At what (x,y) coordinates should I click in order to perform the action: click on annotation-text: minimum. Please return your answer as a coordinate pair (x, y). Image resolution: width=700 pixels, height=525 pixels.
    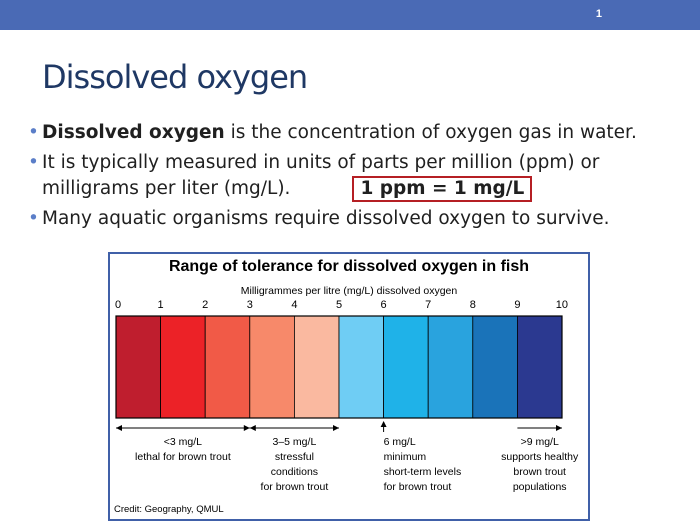
    Looking at the image, I should click on (405, 457).